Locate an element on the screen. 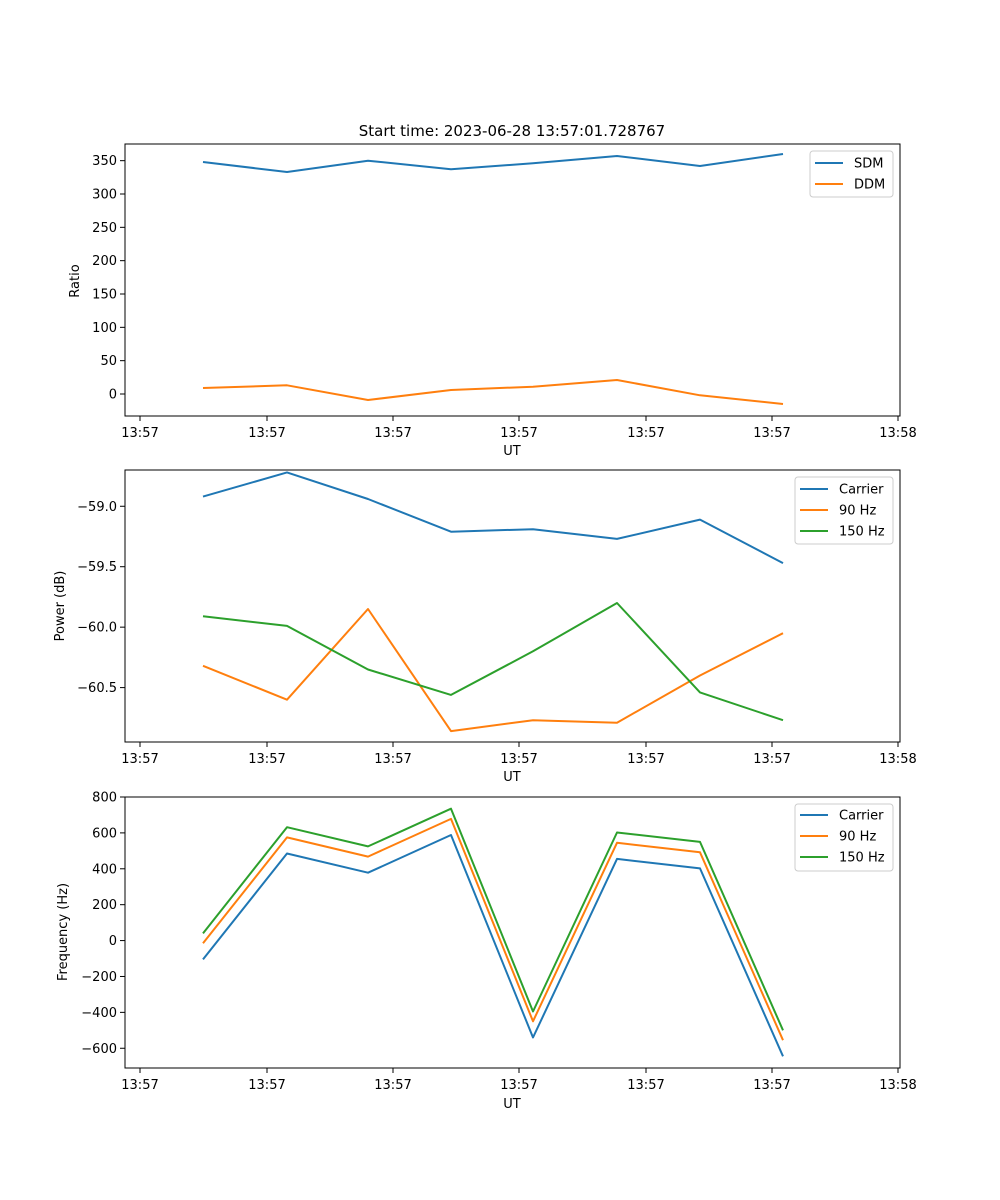 The image size is (1000, 1200). ratio-y-tick-label-6: 300 is located at coordinates (104, 195).